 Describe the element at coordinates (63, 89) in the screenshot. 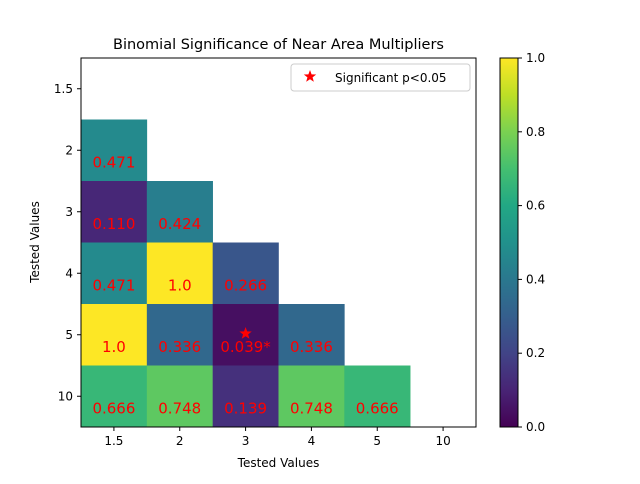

I see `y-tick-label: 1.5` at that location.